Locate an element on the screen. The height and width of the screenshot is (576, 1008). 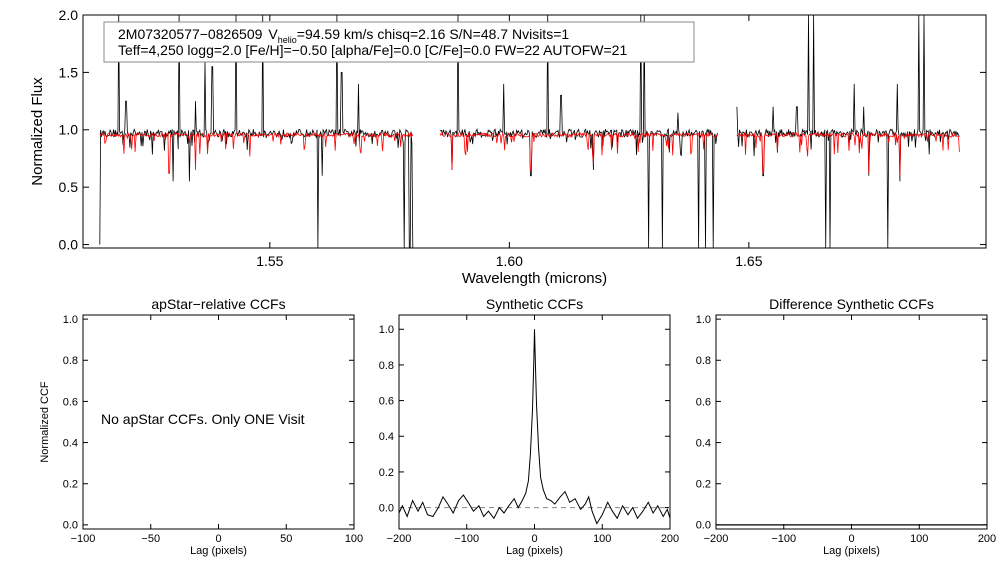
star-id: 2M07320577−0826509 is located at coordinates (190, 34).